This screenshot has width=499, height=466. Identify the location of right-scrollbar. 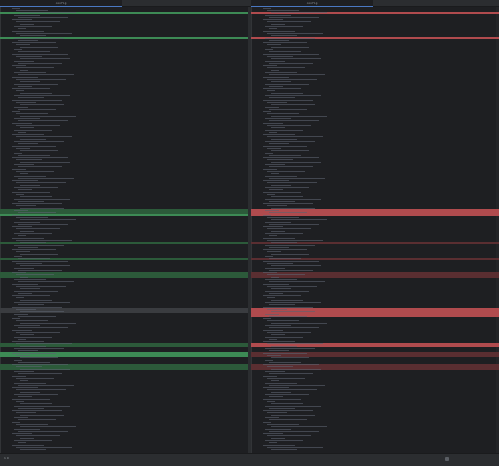
(497, 230).